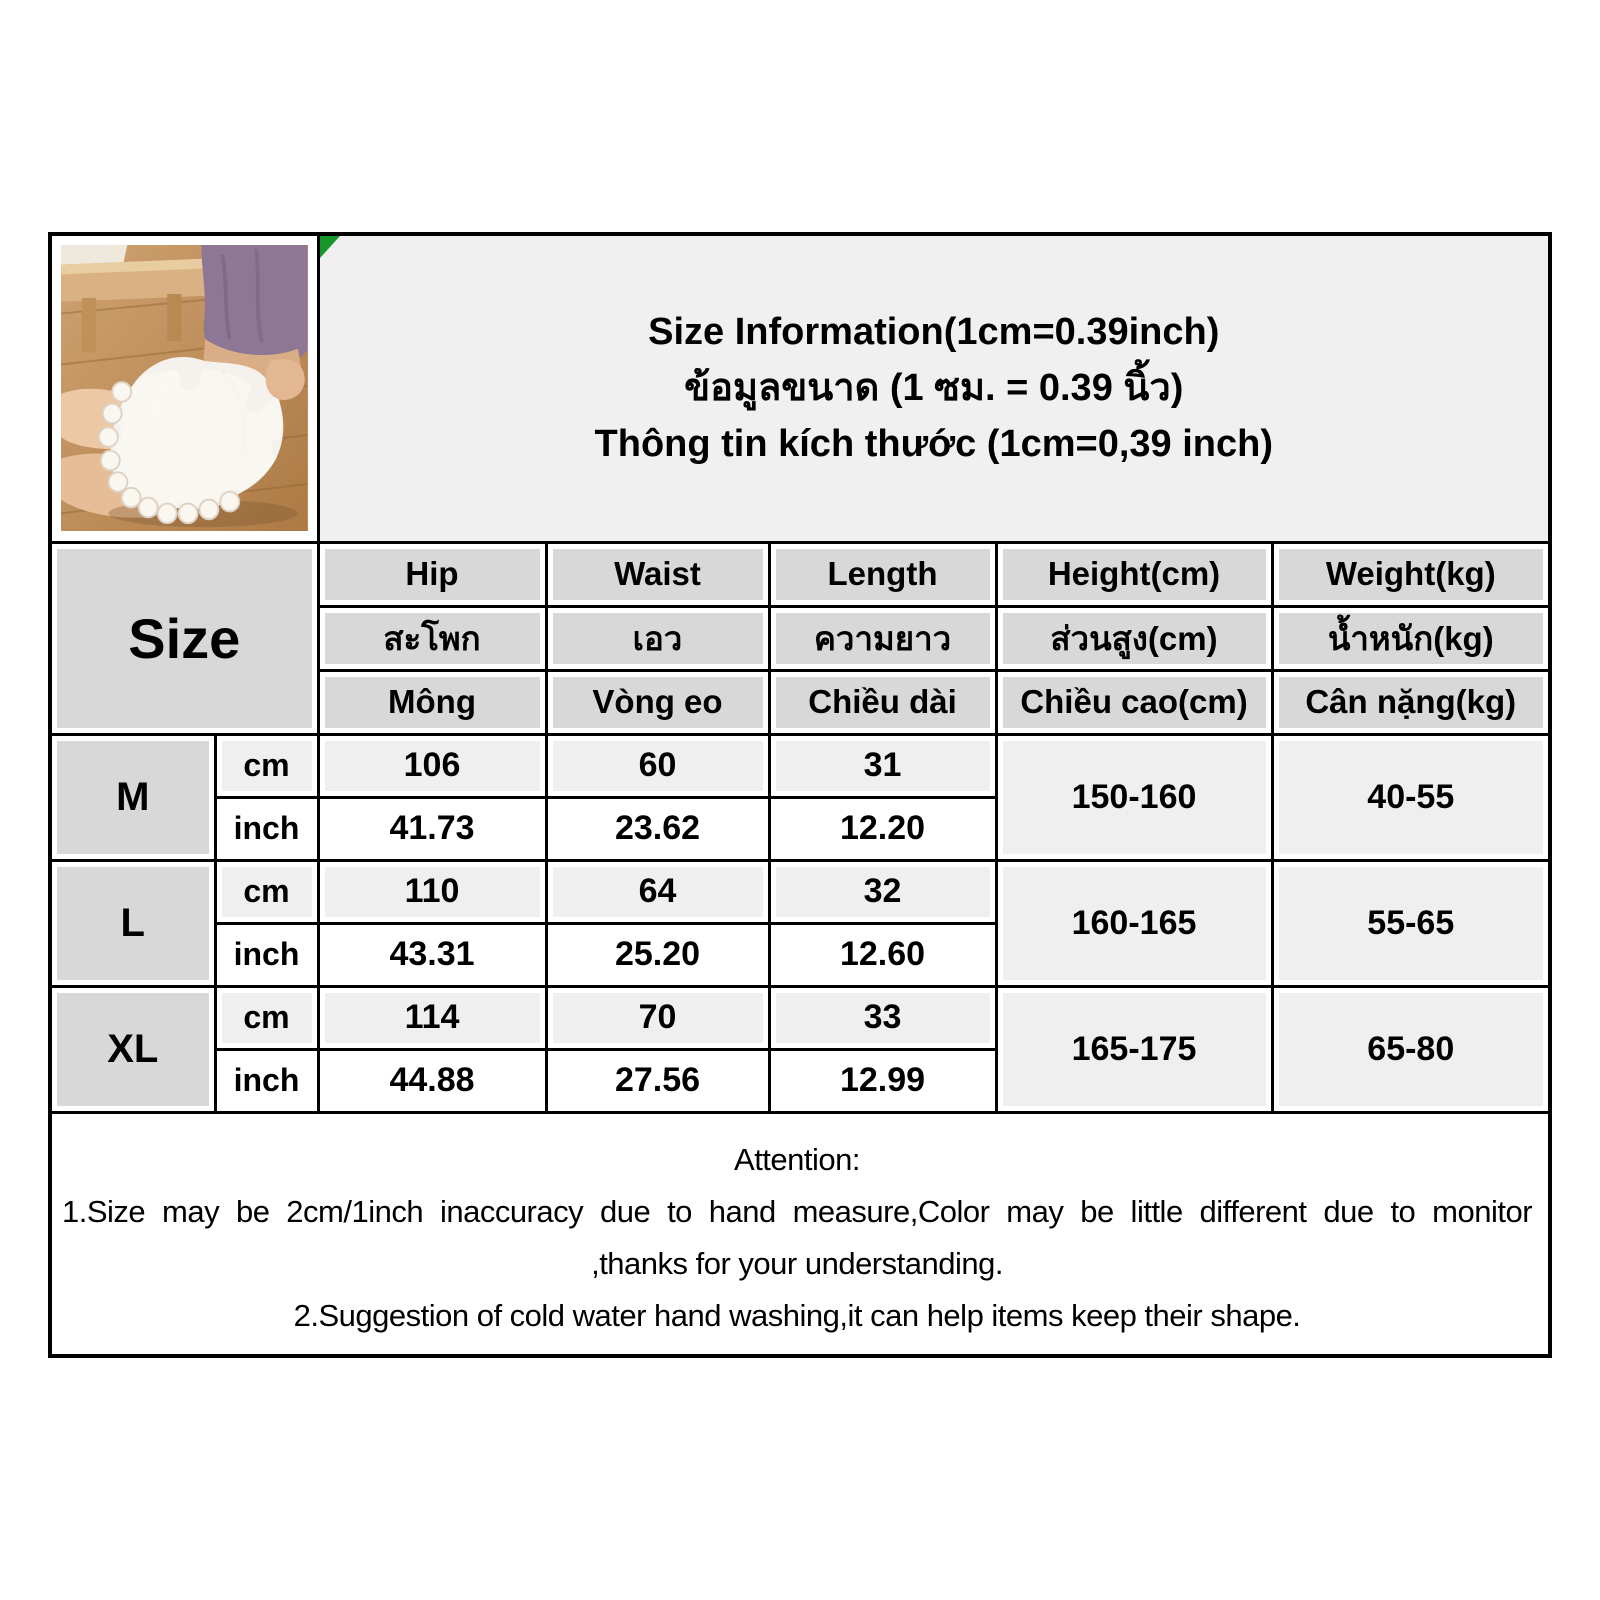 The height and width of the screenshot is (1600, 1600). Describe the element at coordinates (133, 305) in the screenshot. I see `bench` at that location.